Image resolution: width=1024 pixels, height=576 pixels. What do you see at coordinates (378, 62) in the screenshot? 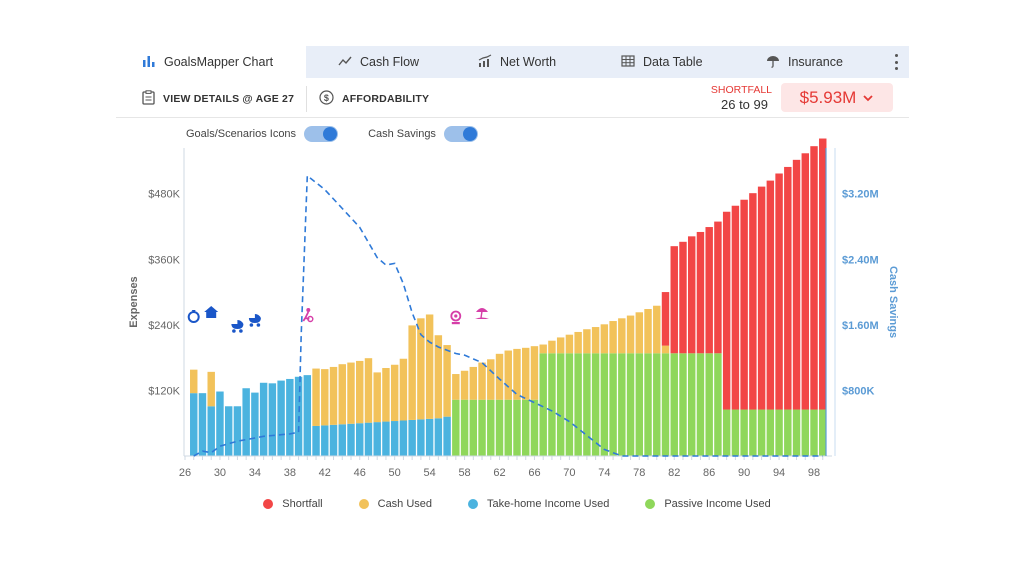
I see `tab-cash-flow: Cash Flow` at bounding box center [378, 62].